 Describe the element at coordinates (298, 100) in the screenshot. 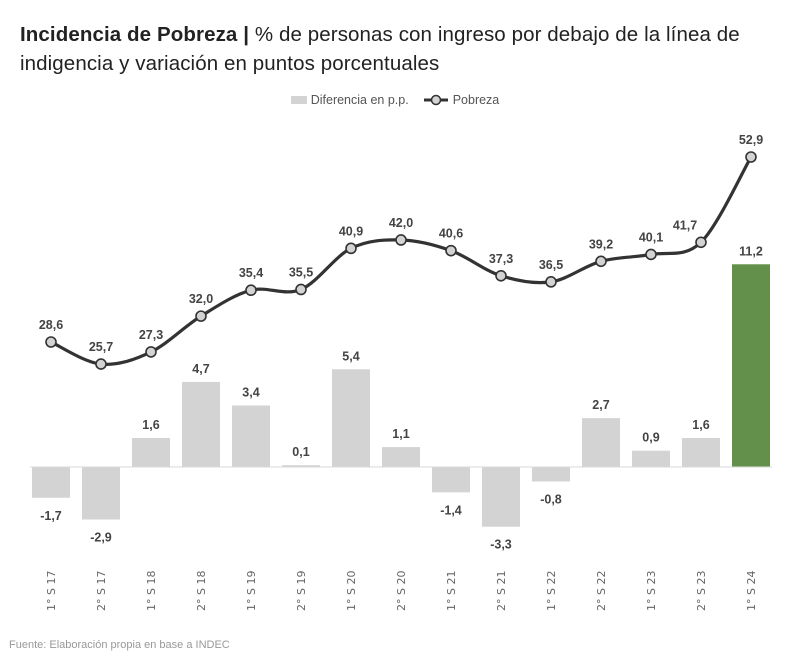

I see `legend-bar-swatch-icon` at that location.